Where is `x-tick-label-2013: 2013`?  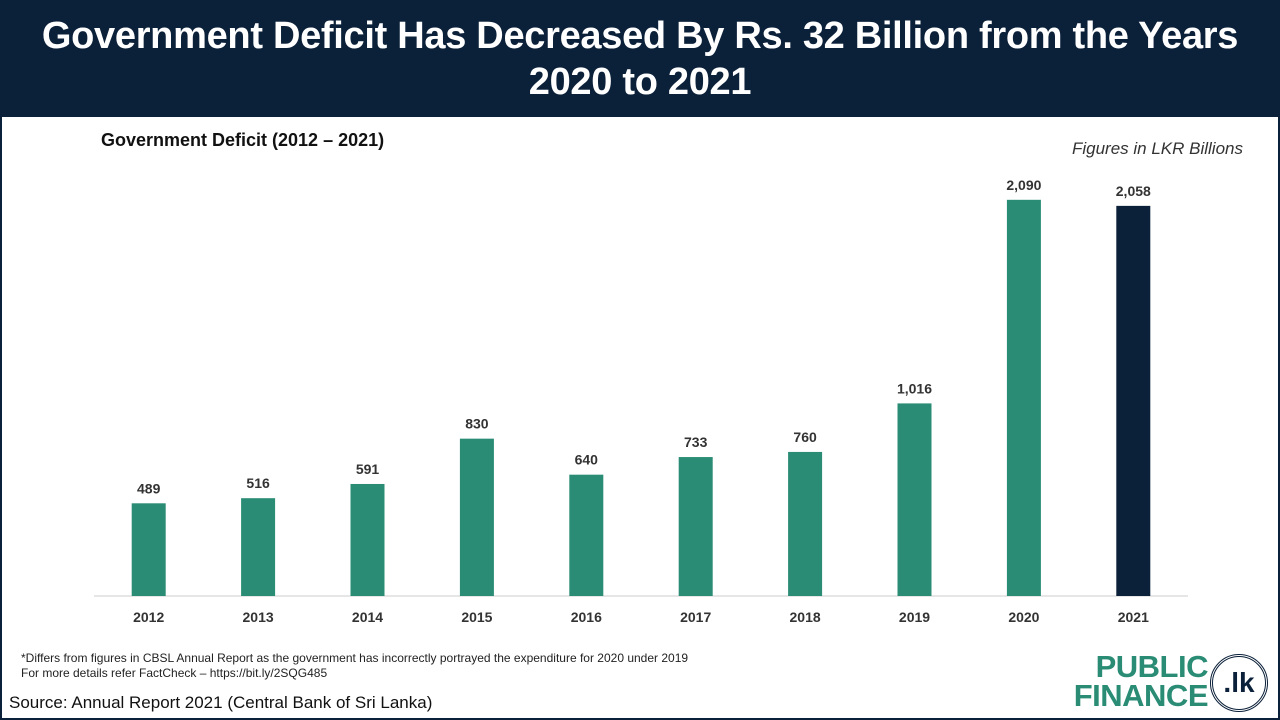
x-tick-label-2013: 2013 is located at coordinates (258, 617).